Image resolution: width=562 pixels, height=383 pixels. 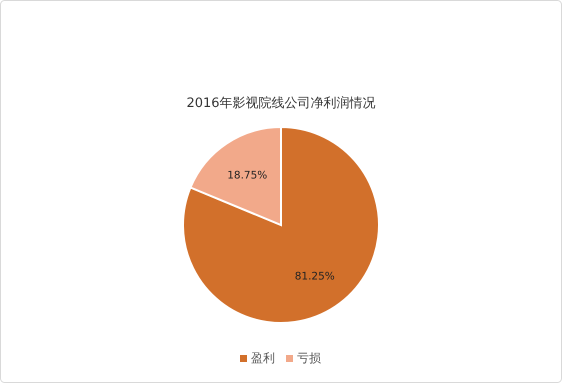 What do you see at coordinates (281, 103) in the screenshot?
I see `chart-title: 2016年影视院线公司净利润情况` at bounding box center [281, 103].